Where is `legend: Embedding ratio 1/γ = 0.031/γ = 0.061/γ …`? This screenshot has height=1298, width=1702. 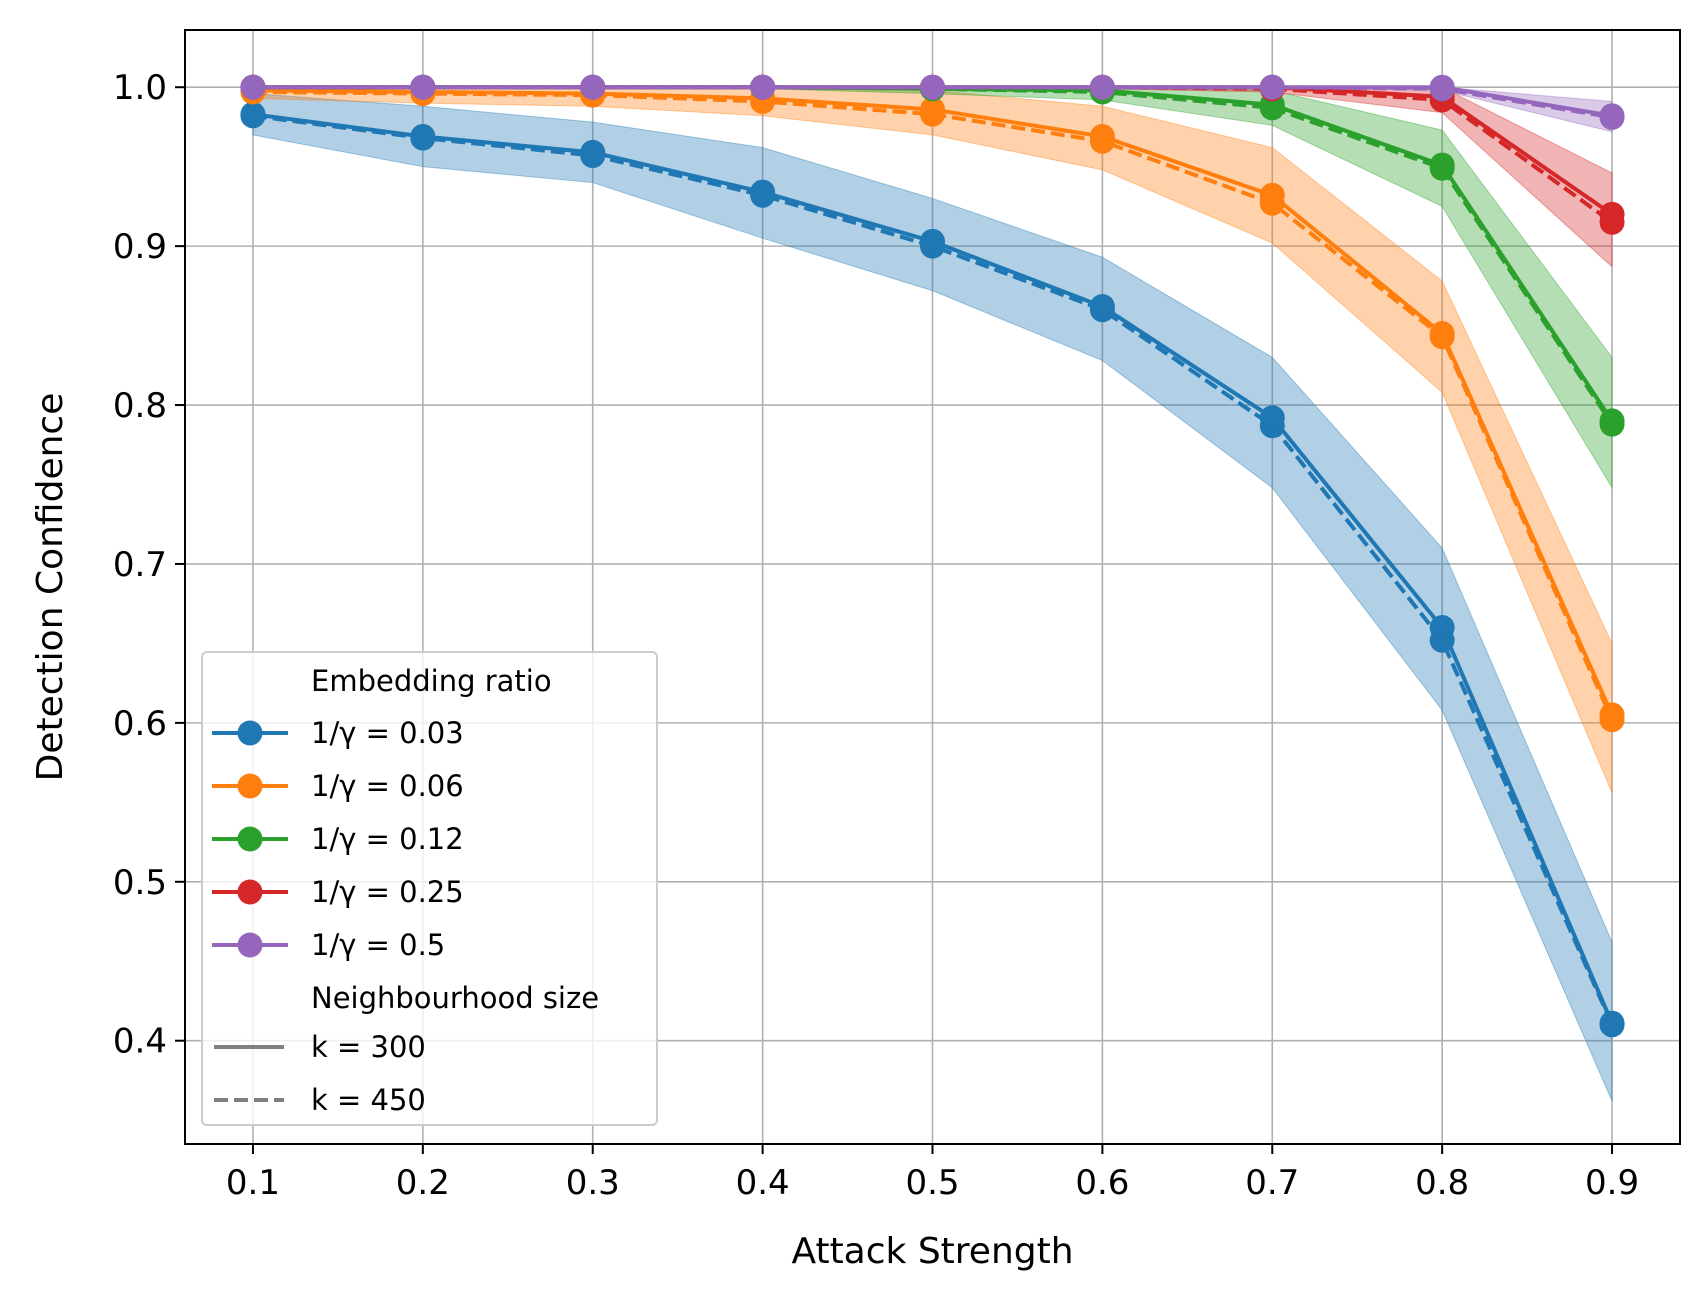
legend: Embedding ratio 1/γ = 0.031/γ = 0.061/γ … is located at coordinates (429, 888).